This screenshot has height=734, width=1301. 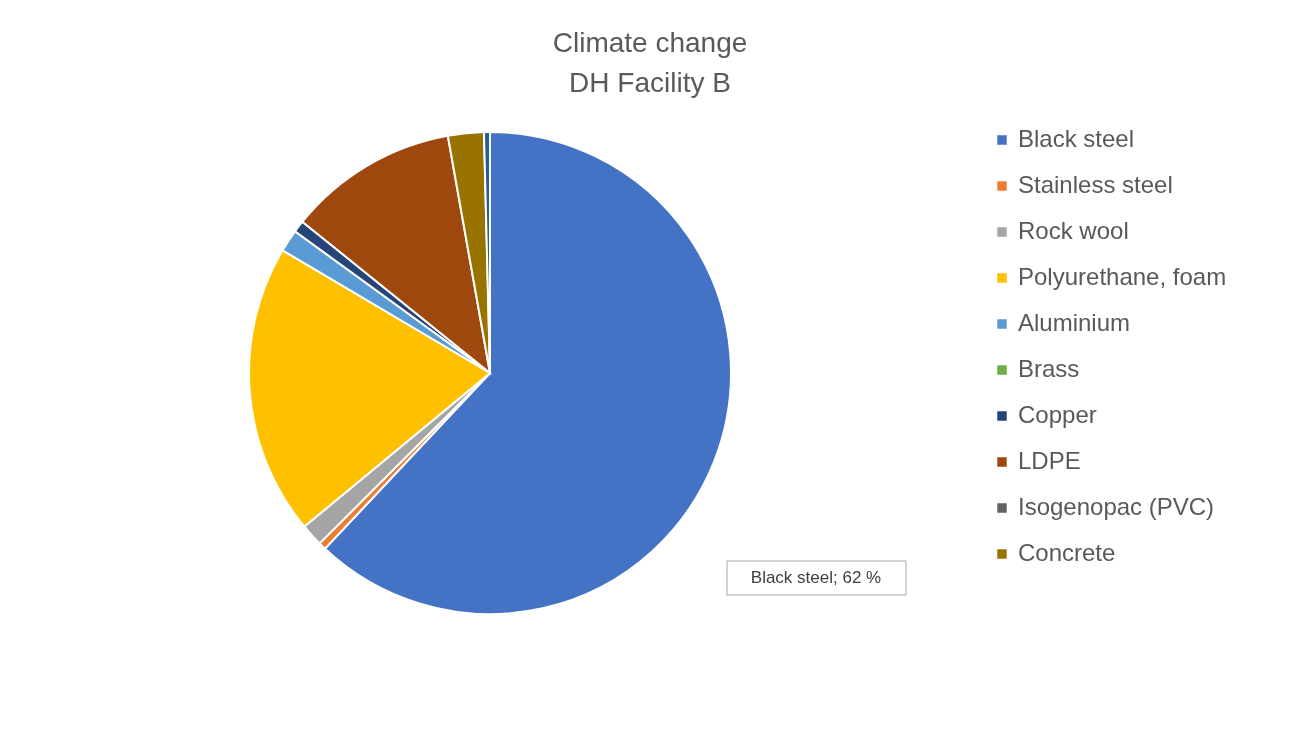 I want to click on legend-label: Isogenopac (PVC), so click(x=1116, y=506).